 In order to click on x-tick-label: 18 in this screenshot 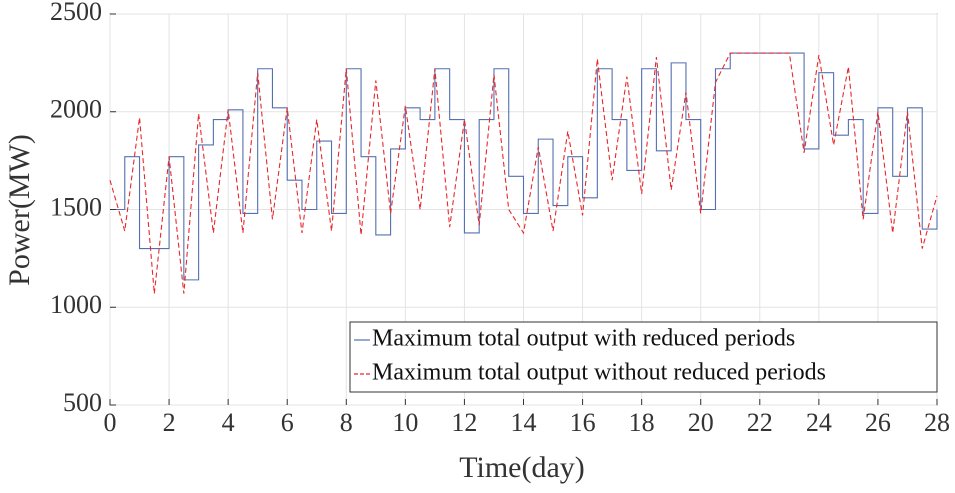, I will do `click(642, 422)`.